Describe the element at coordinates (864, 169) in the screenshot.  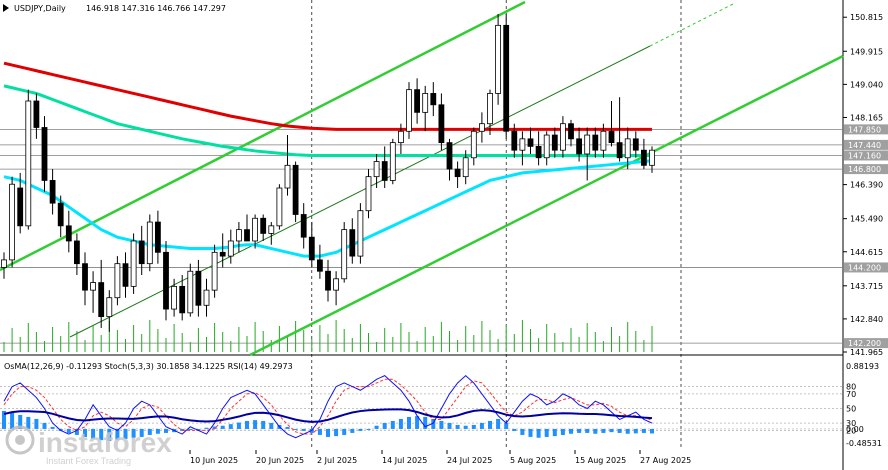
I see `price-level-label: 146.800` at that location.